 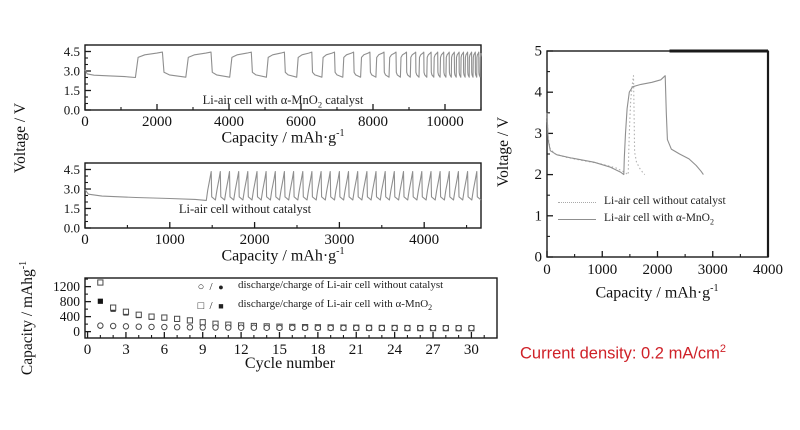 I want to click on y-axis-title-voltage-right: Voltage / V, so click(x=503, y=152).